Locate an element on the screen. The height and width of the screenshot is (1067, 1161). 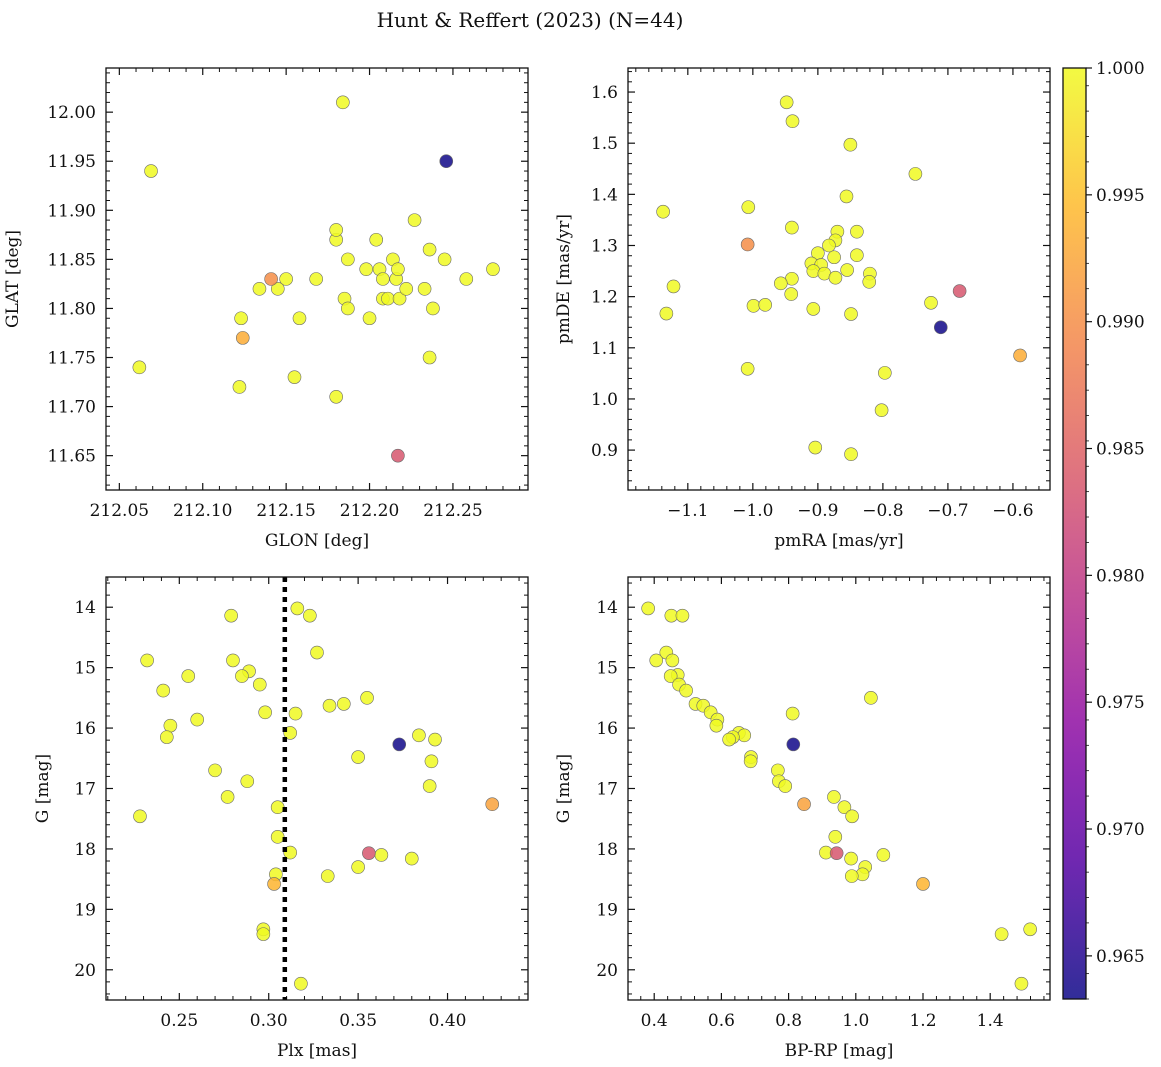
colorbar-gradient is located at coordinates (1074, 533).